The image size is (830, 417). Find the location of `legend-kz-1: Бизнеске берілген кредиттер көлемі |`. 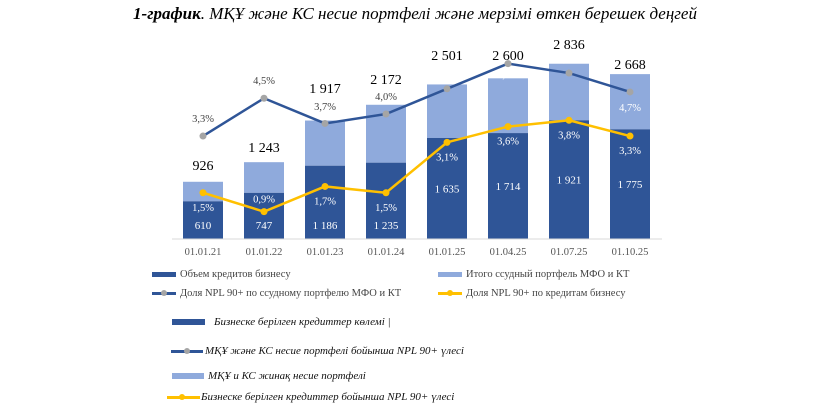

legend-kz-1: Бизнеске берілген кредиттер көлемі | is located at coordinates (281, 322).